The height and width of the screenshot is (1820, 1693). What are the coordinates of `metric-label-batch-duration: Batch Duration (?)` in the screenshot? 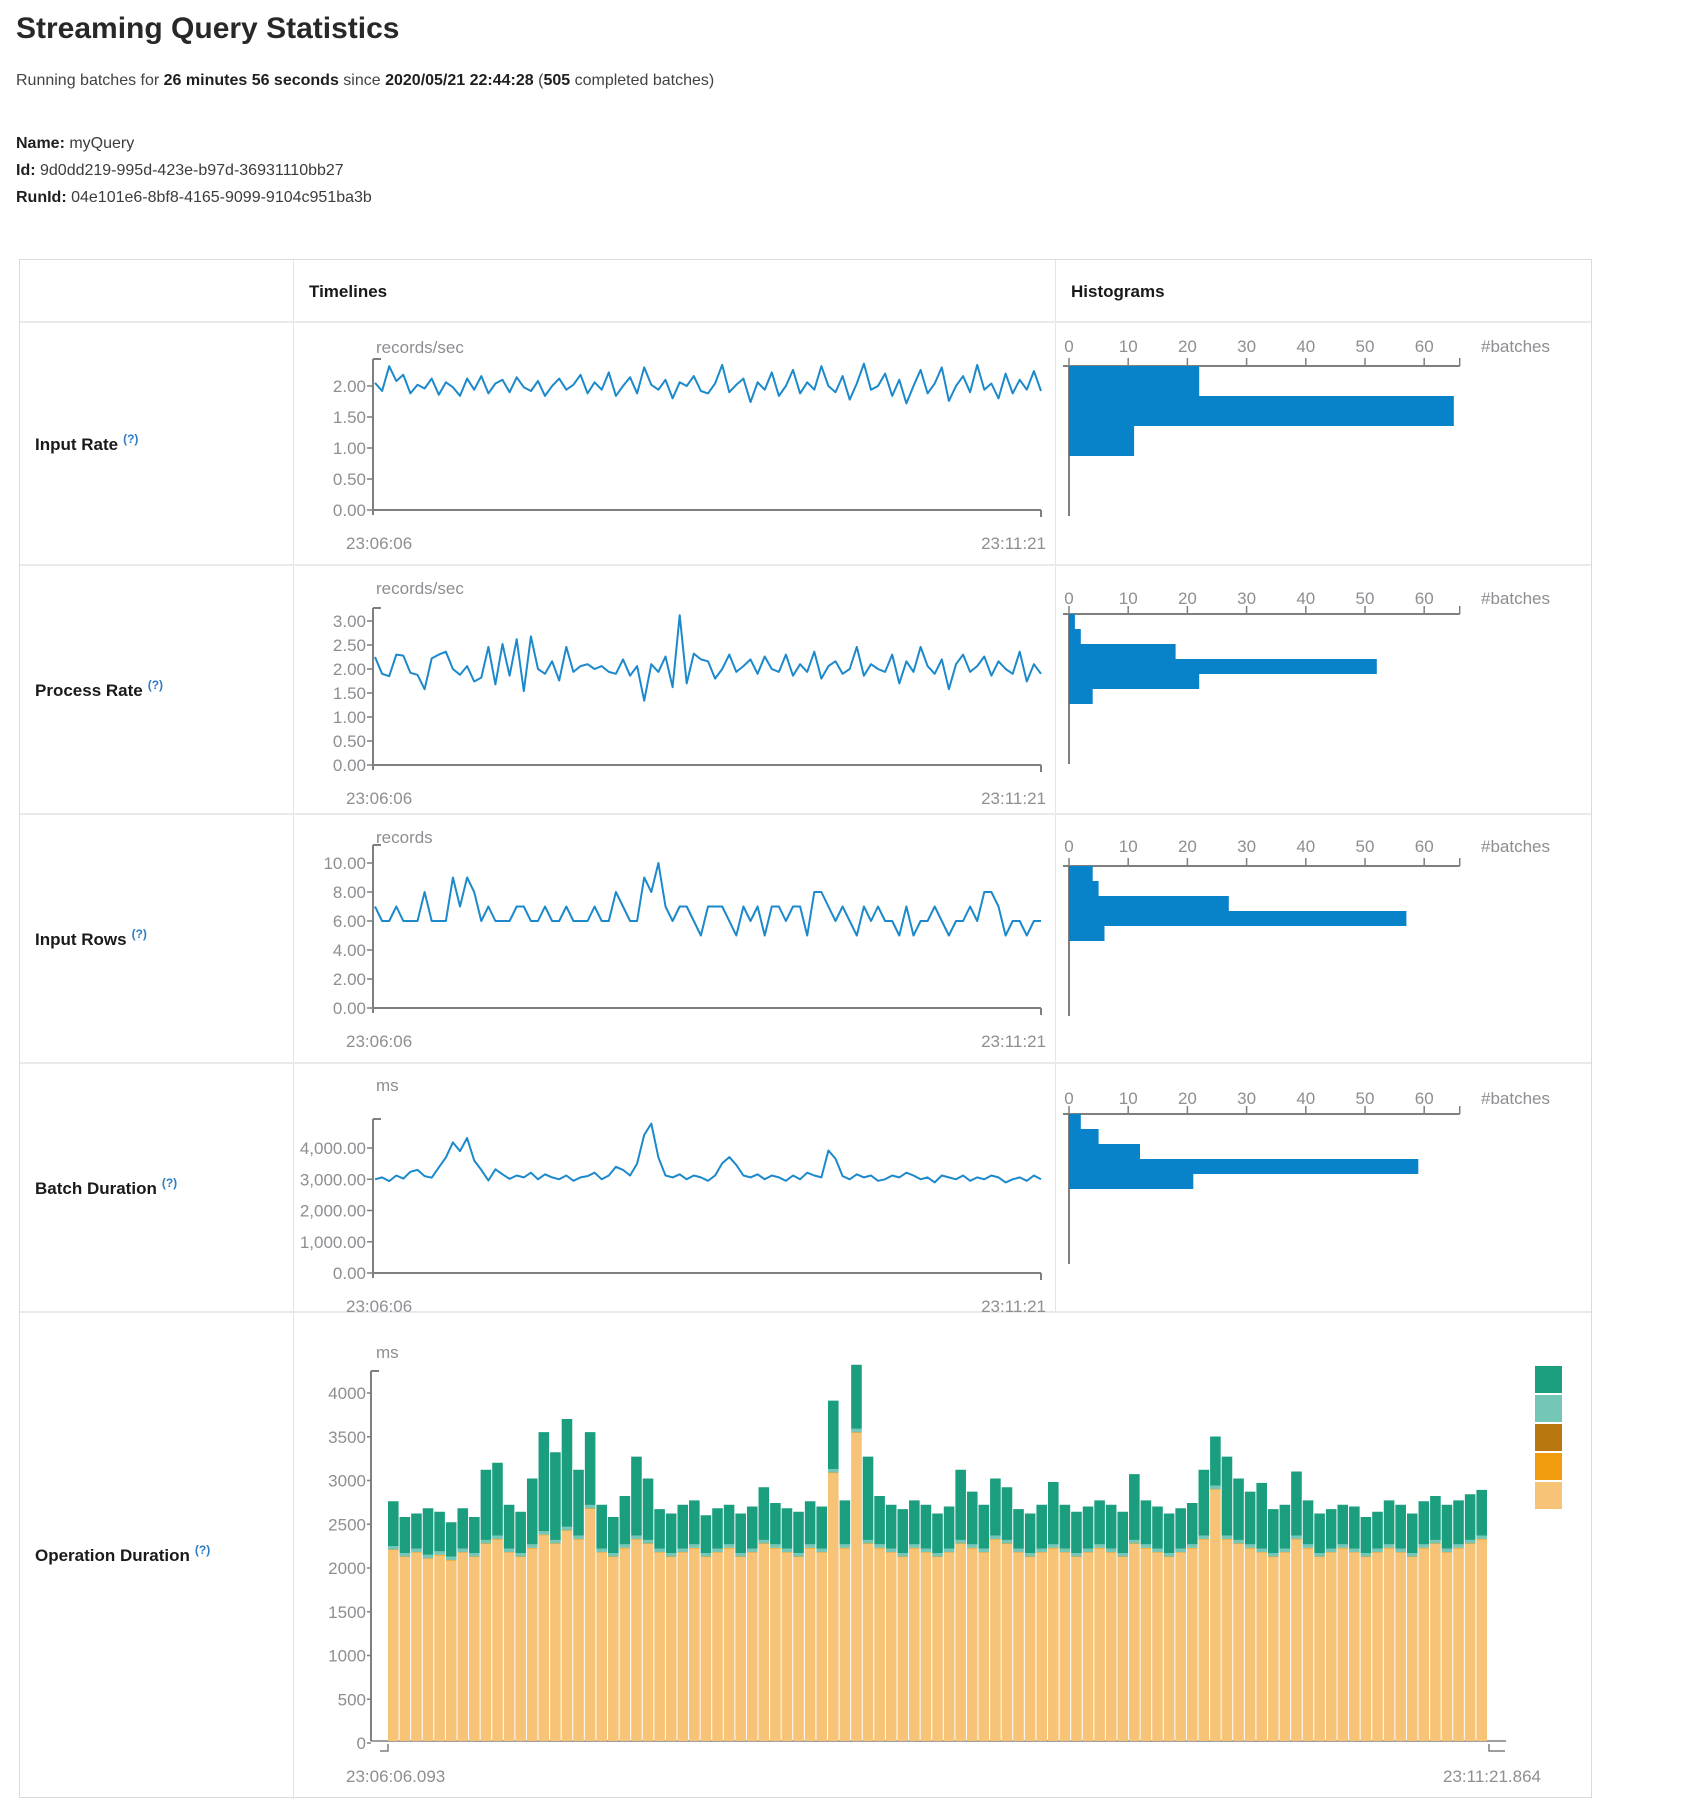 It's located at (156, 1188).